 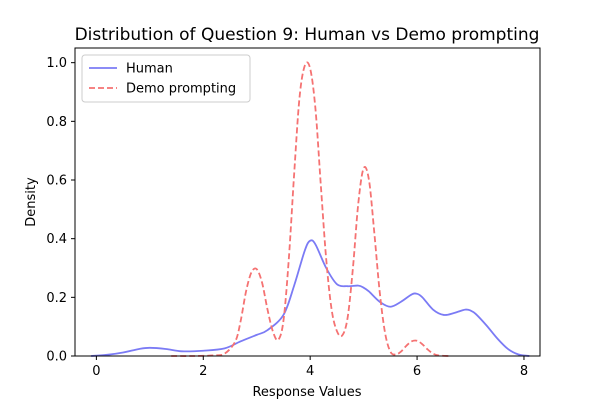 What do you see at coordinates (306, 392) in the screenshot?
I see `x-axis-title: Response Values` at bounding box center [306, 392].